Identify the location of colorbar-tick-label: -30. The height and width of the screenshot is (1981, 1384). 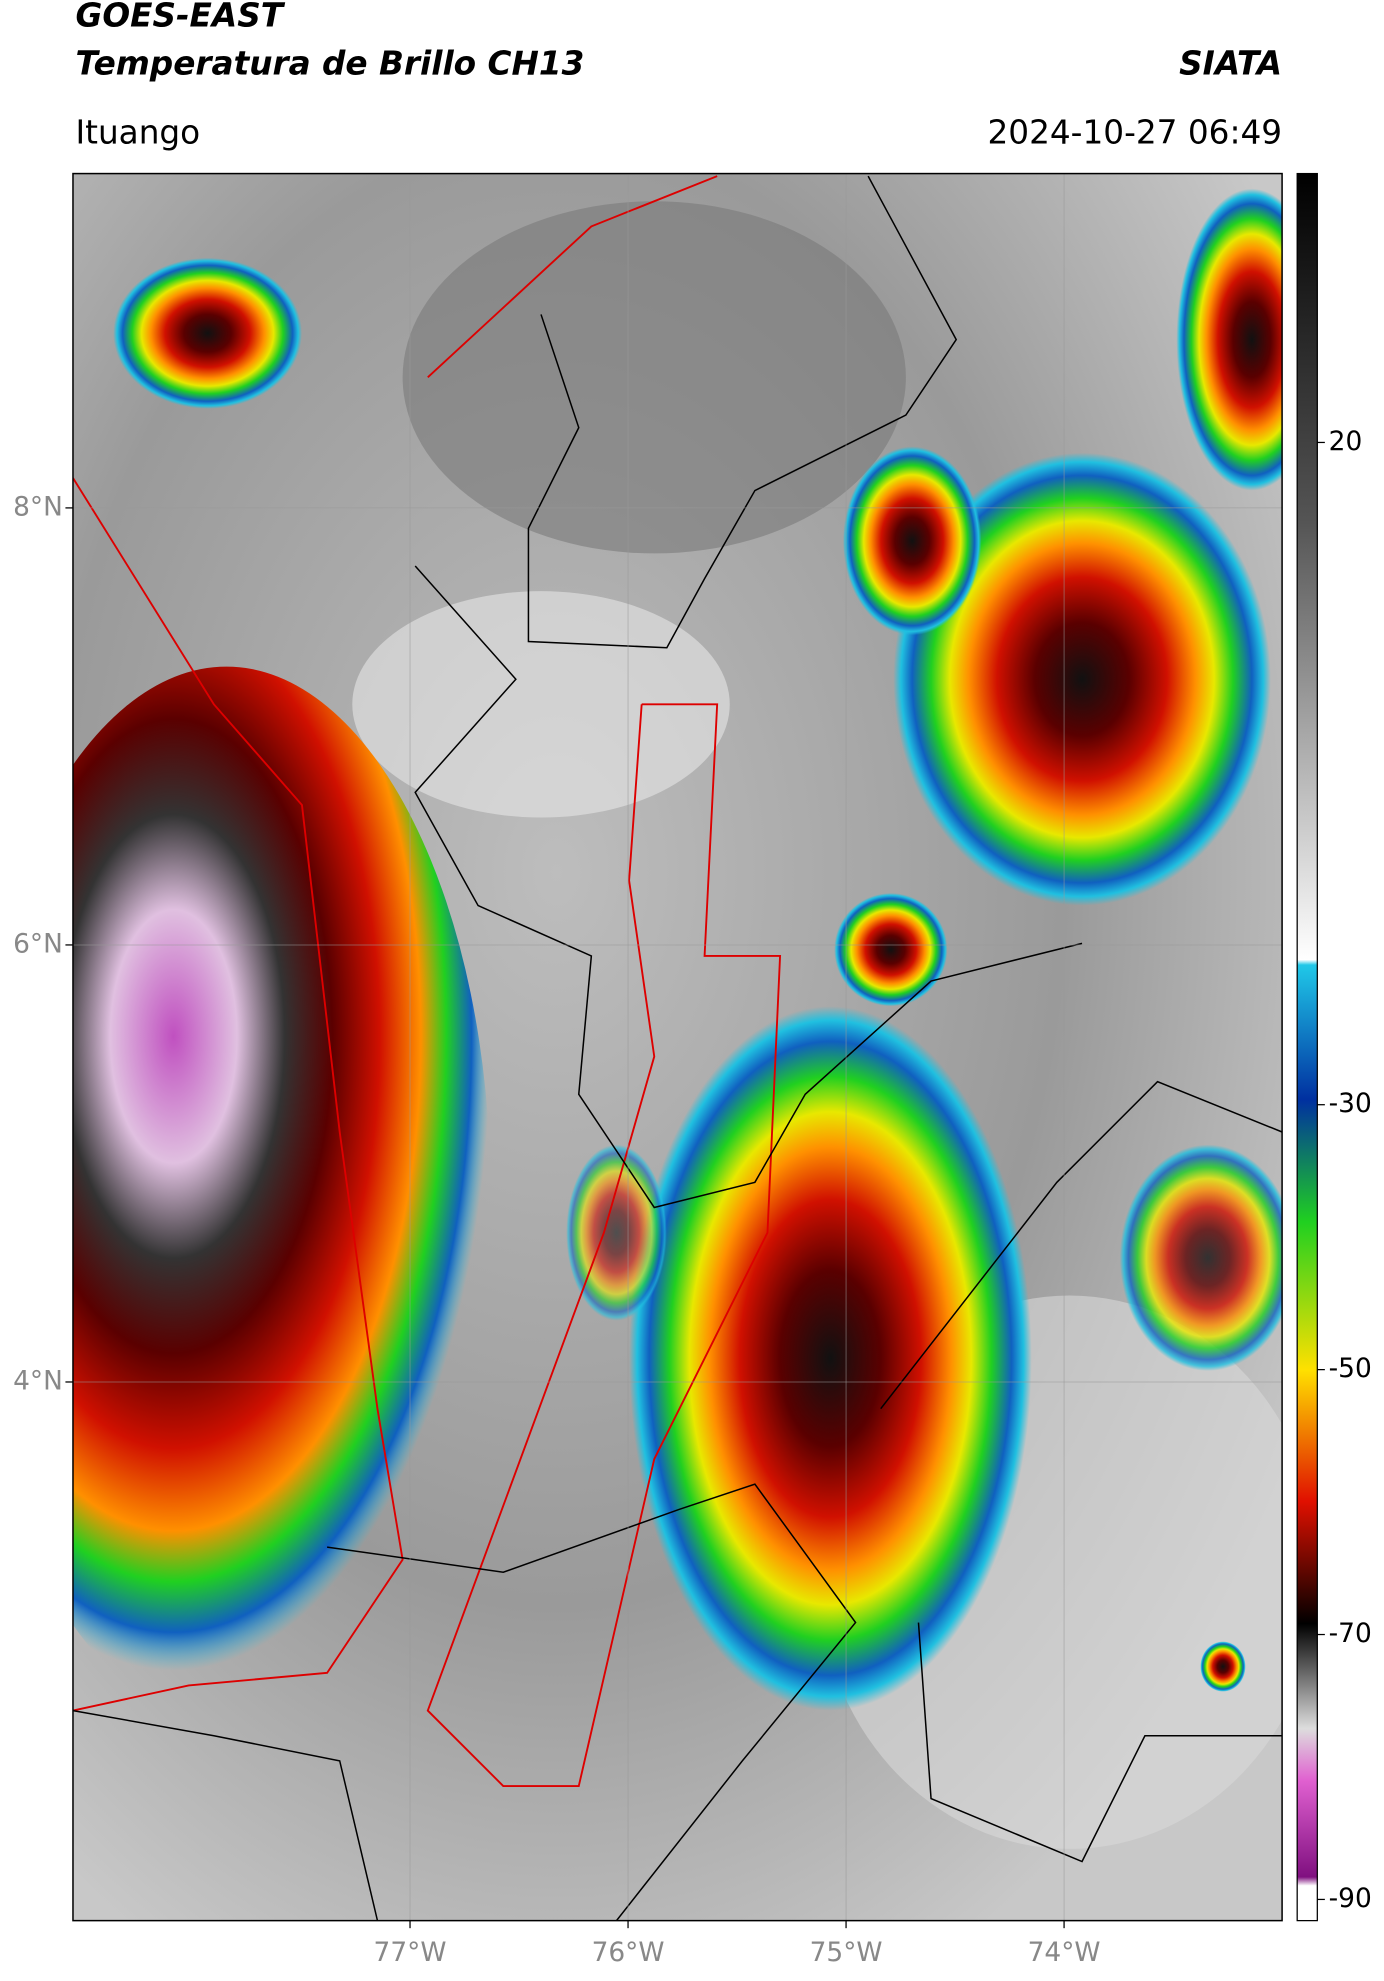
(1350, 1103).